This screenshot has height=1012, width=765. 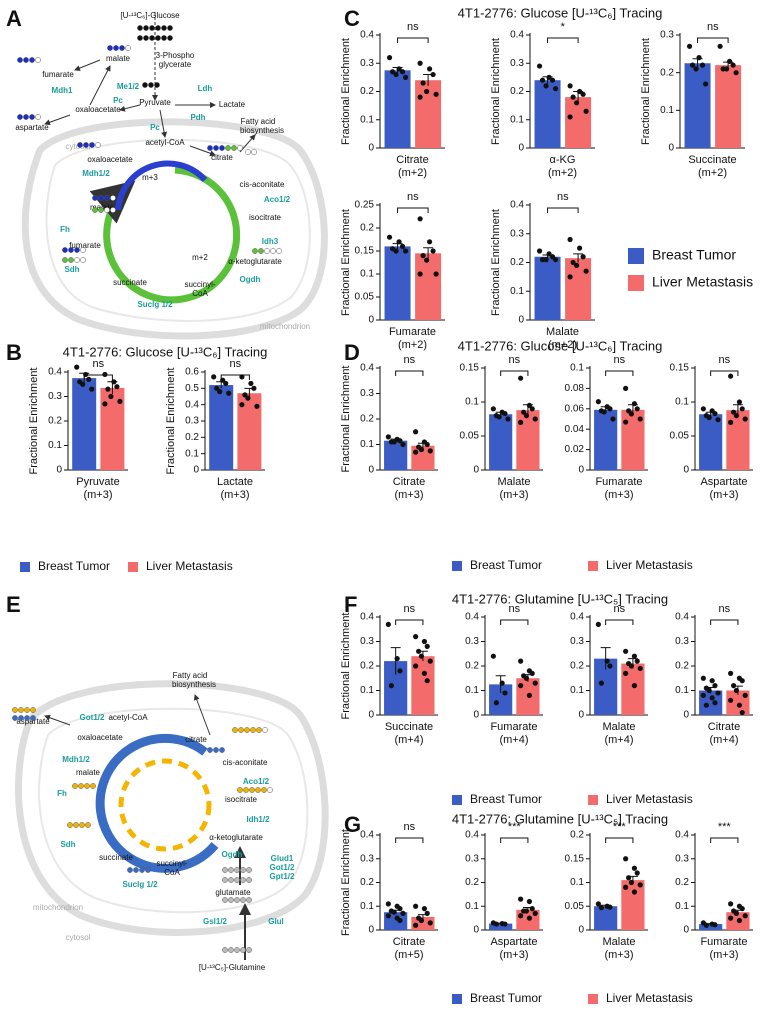 I want to click on y-tick-label: 0.15, so click(x=575, y=858).